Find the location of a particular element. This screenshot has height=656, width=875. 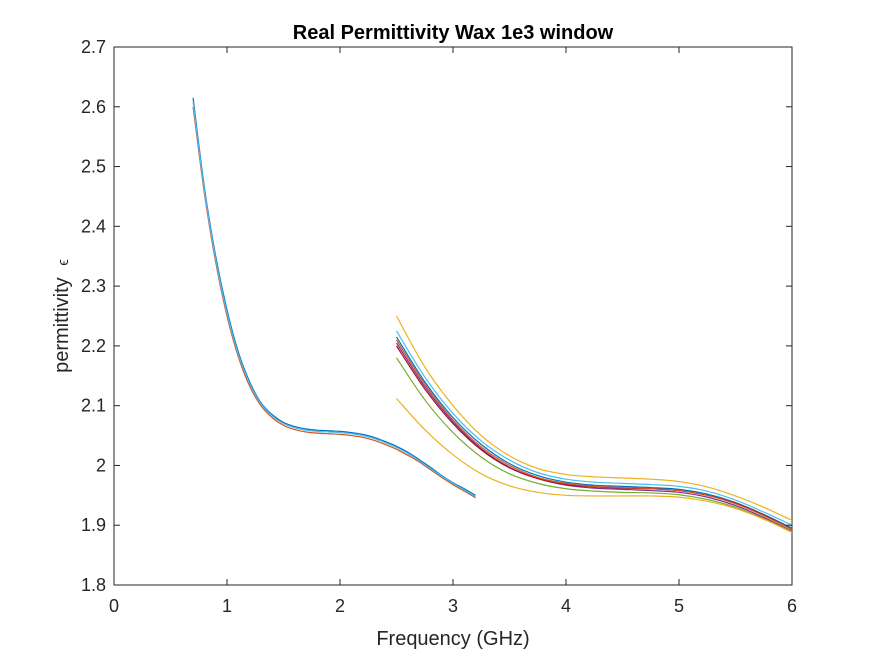

y-tick-label: 1.9 is located at coordinates (93, 525).